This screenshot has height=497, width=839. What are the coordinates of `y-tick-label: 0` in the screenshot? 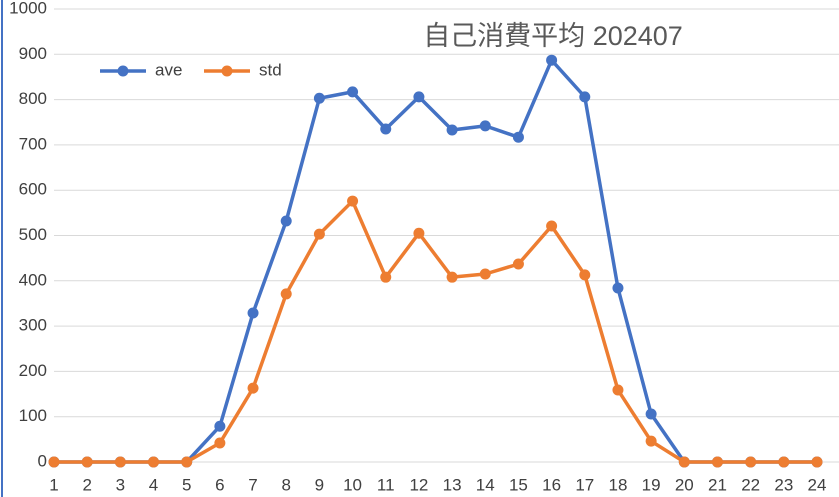 It's located at (42, 460).